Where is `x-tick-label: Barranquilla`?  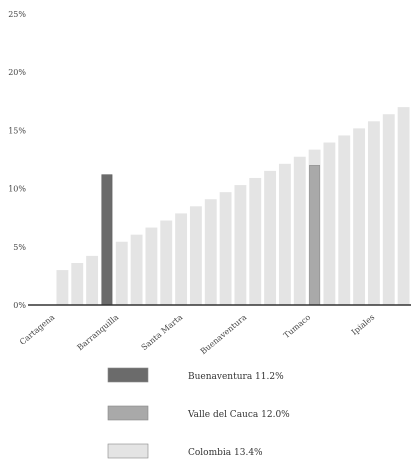
x-tick-label: Barranquilla is located at coordinates (97, 332).